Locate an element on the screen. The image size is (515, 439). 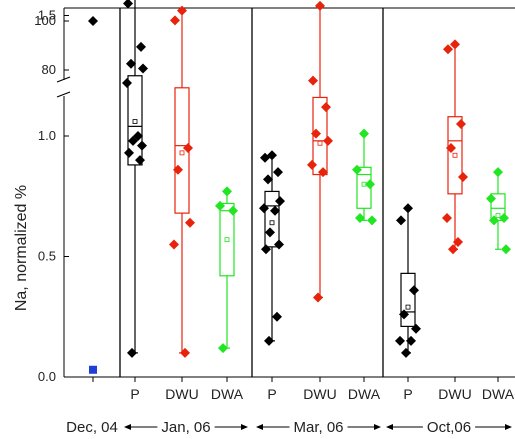
period-label: Dec, 04 is located at coordinates (92, 427).